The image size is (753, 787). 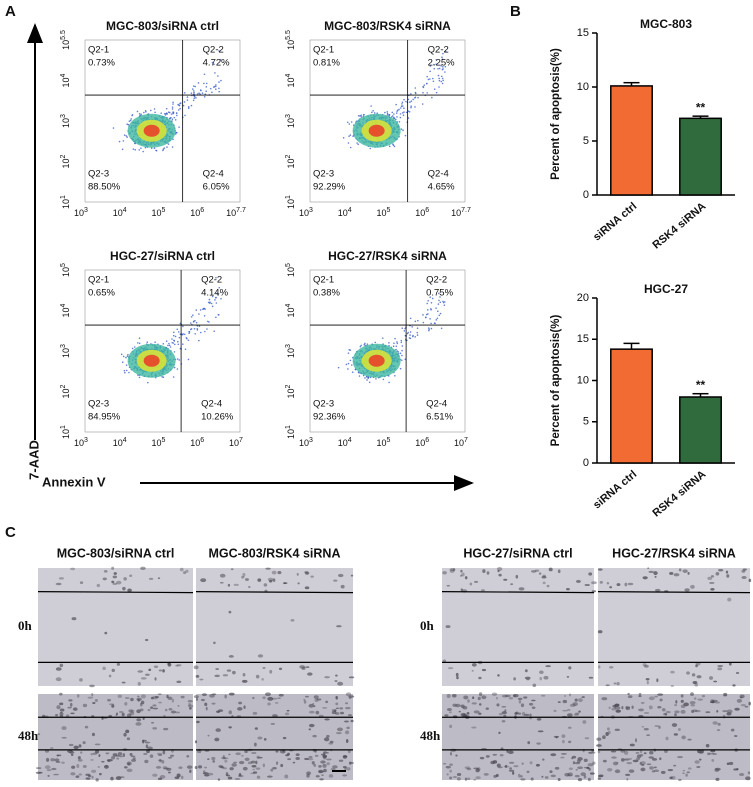 I want to click on quadrant-pct: 92.36%, so click(x=329, y=417).